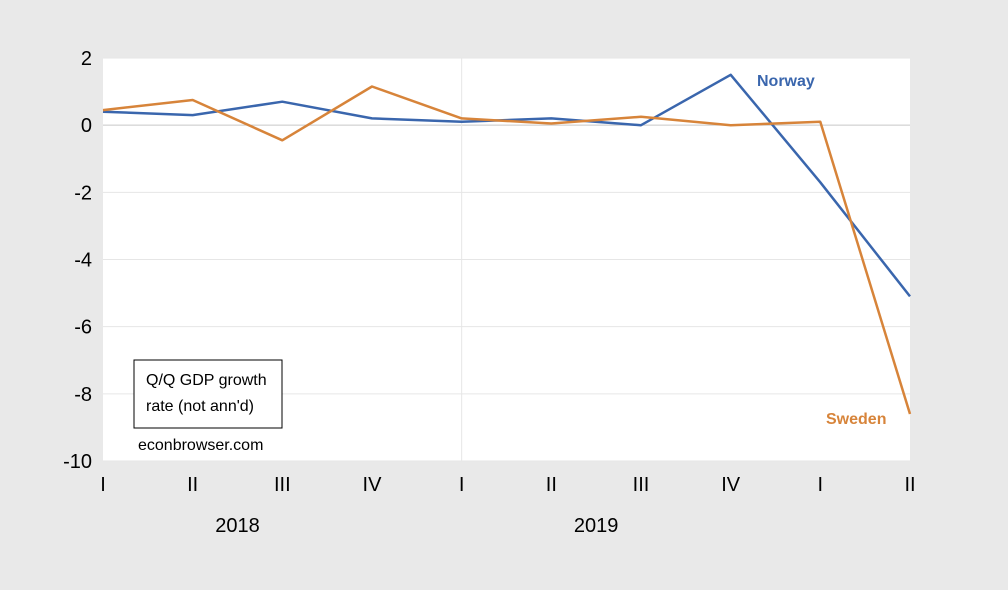  What do you see at coordinates (86, 126) in the screenshot?
I see `y-tick-label: 0` at bounding box center [86, 126].